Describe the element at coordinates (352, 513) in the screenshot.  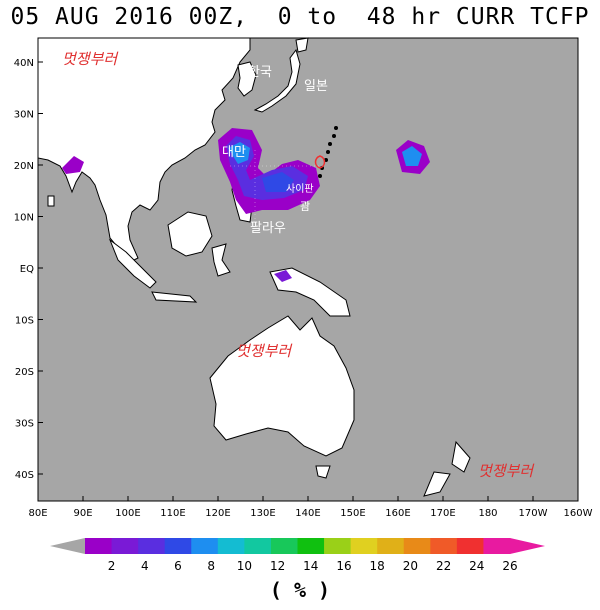
I see `lon-tick-label: 150E` at that location.